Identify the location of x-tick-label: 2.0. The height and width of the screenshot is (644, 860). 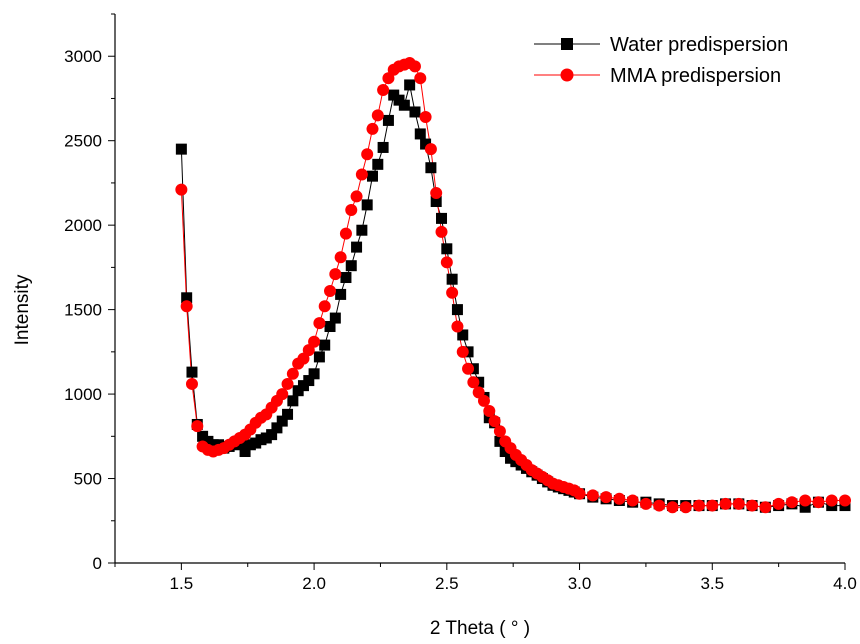
(314, 583).